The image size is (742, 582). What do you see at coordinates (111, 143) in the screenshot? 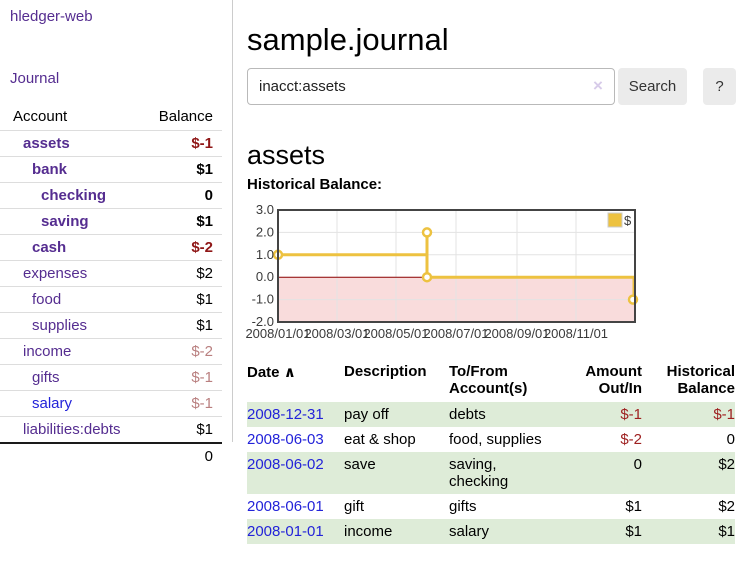
I see `account-row-assets: assets $-1` at bounding box center [111, 143].